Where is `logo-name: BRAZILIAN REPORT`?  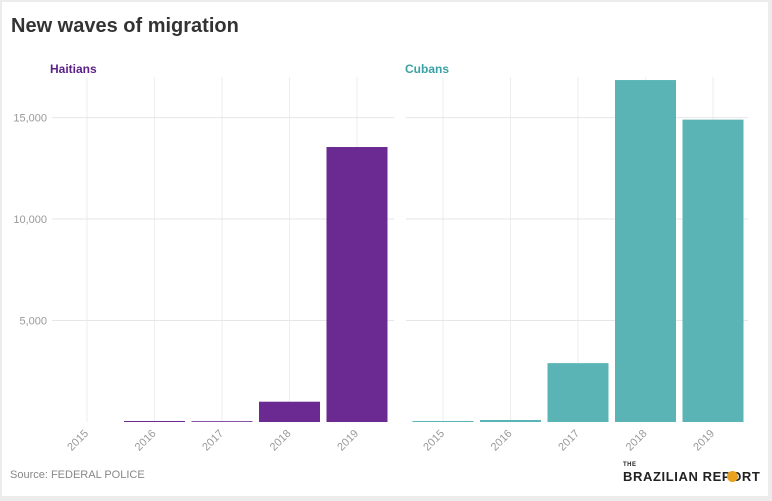 logo-name: BRAZILIAN REPORT is located at coordinates (692, 476).